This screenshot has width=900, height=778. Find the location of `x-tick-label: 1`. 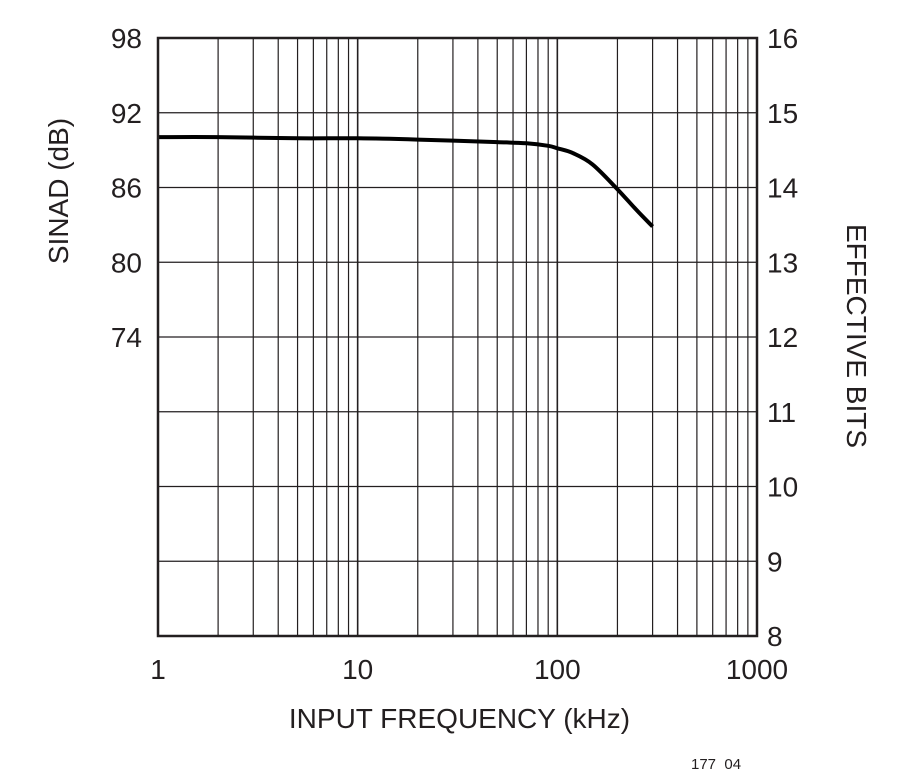

x-tick-label: 1 is located at coordinates (158, 669).